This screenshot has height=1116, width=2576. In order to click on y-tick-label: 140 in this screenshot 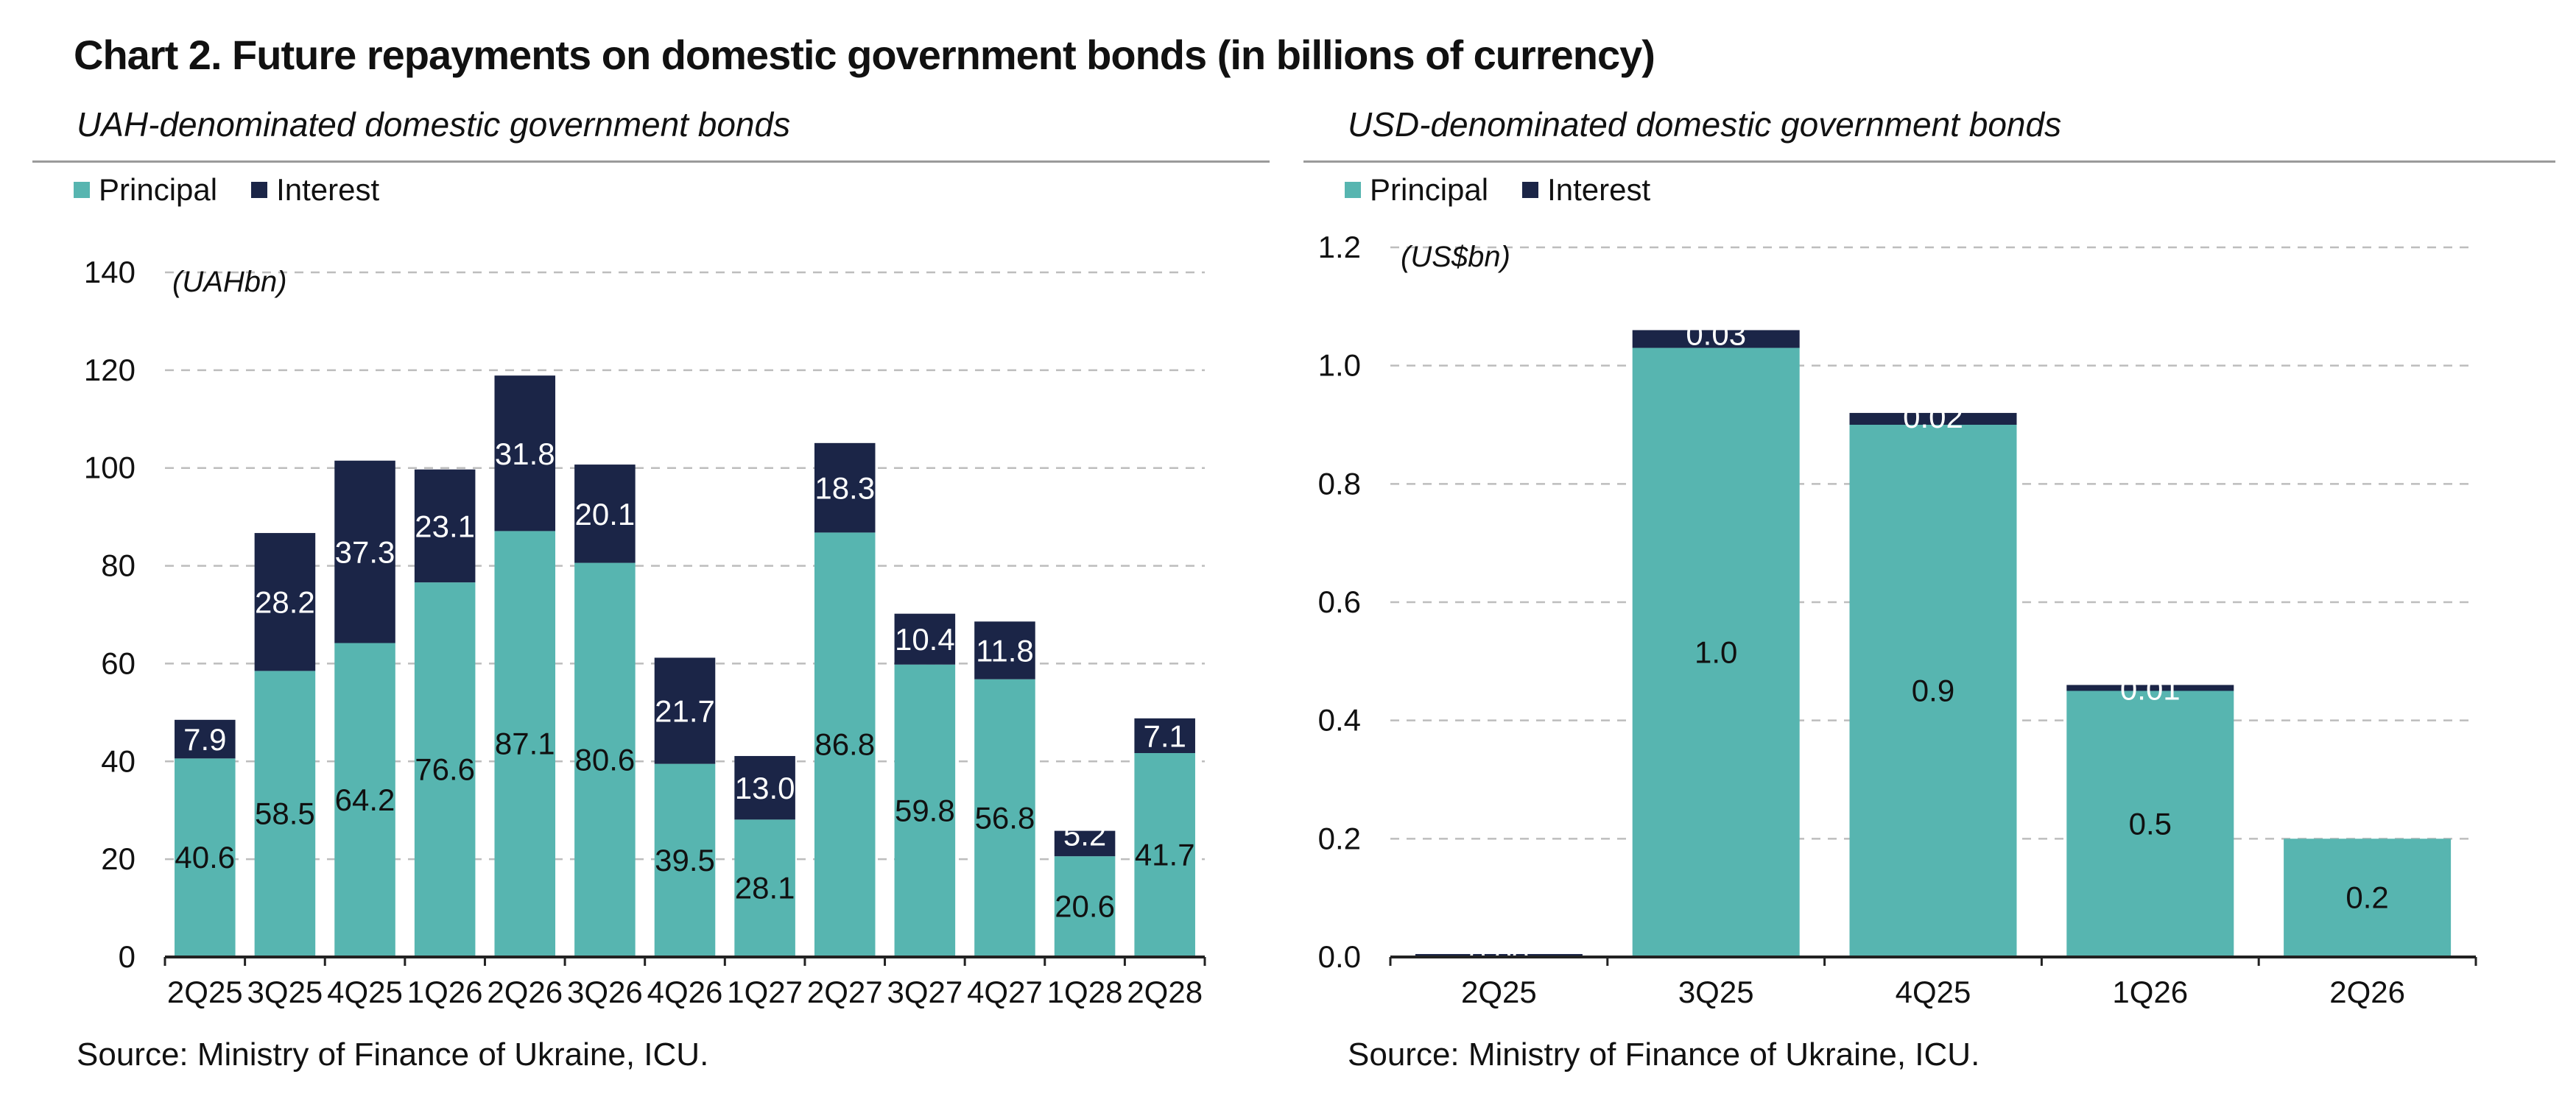, I will do `click(110, 272)`.